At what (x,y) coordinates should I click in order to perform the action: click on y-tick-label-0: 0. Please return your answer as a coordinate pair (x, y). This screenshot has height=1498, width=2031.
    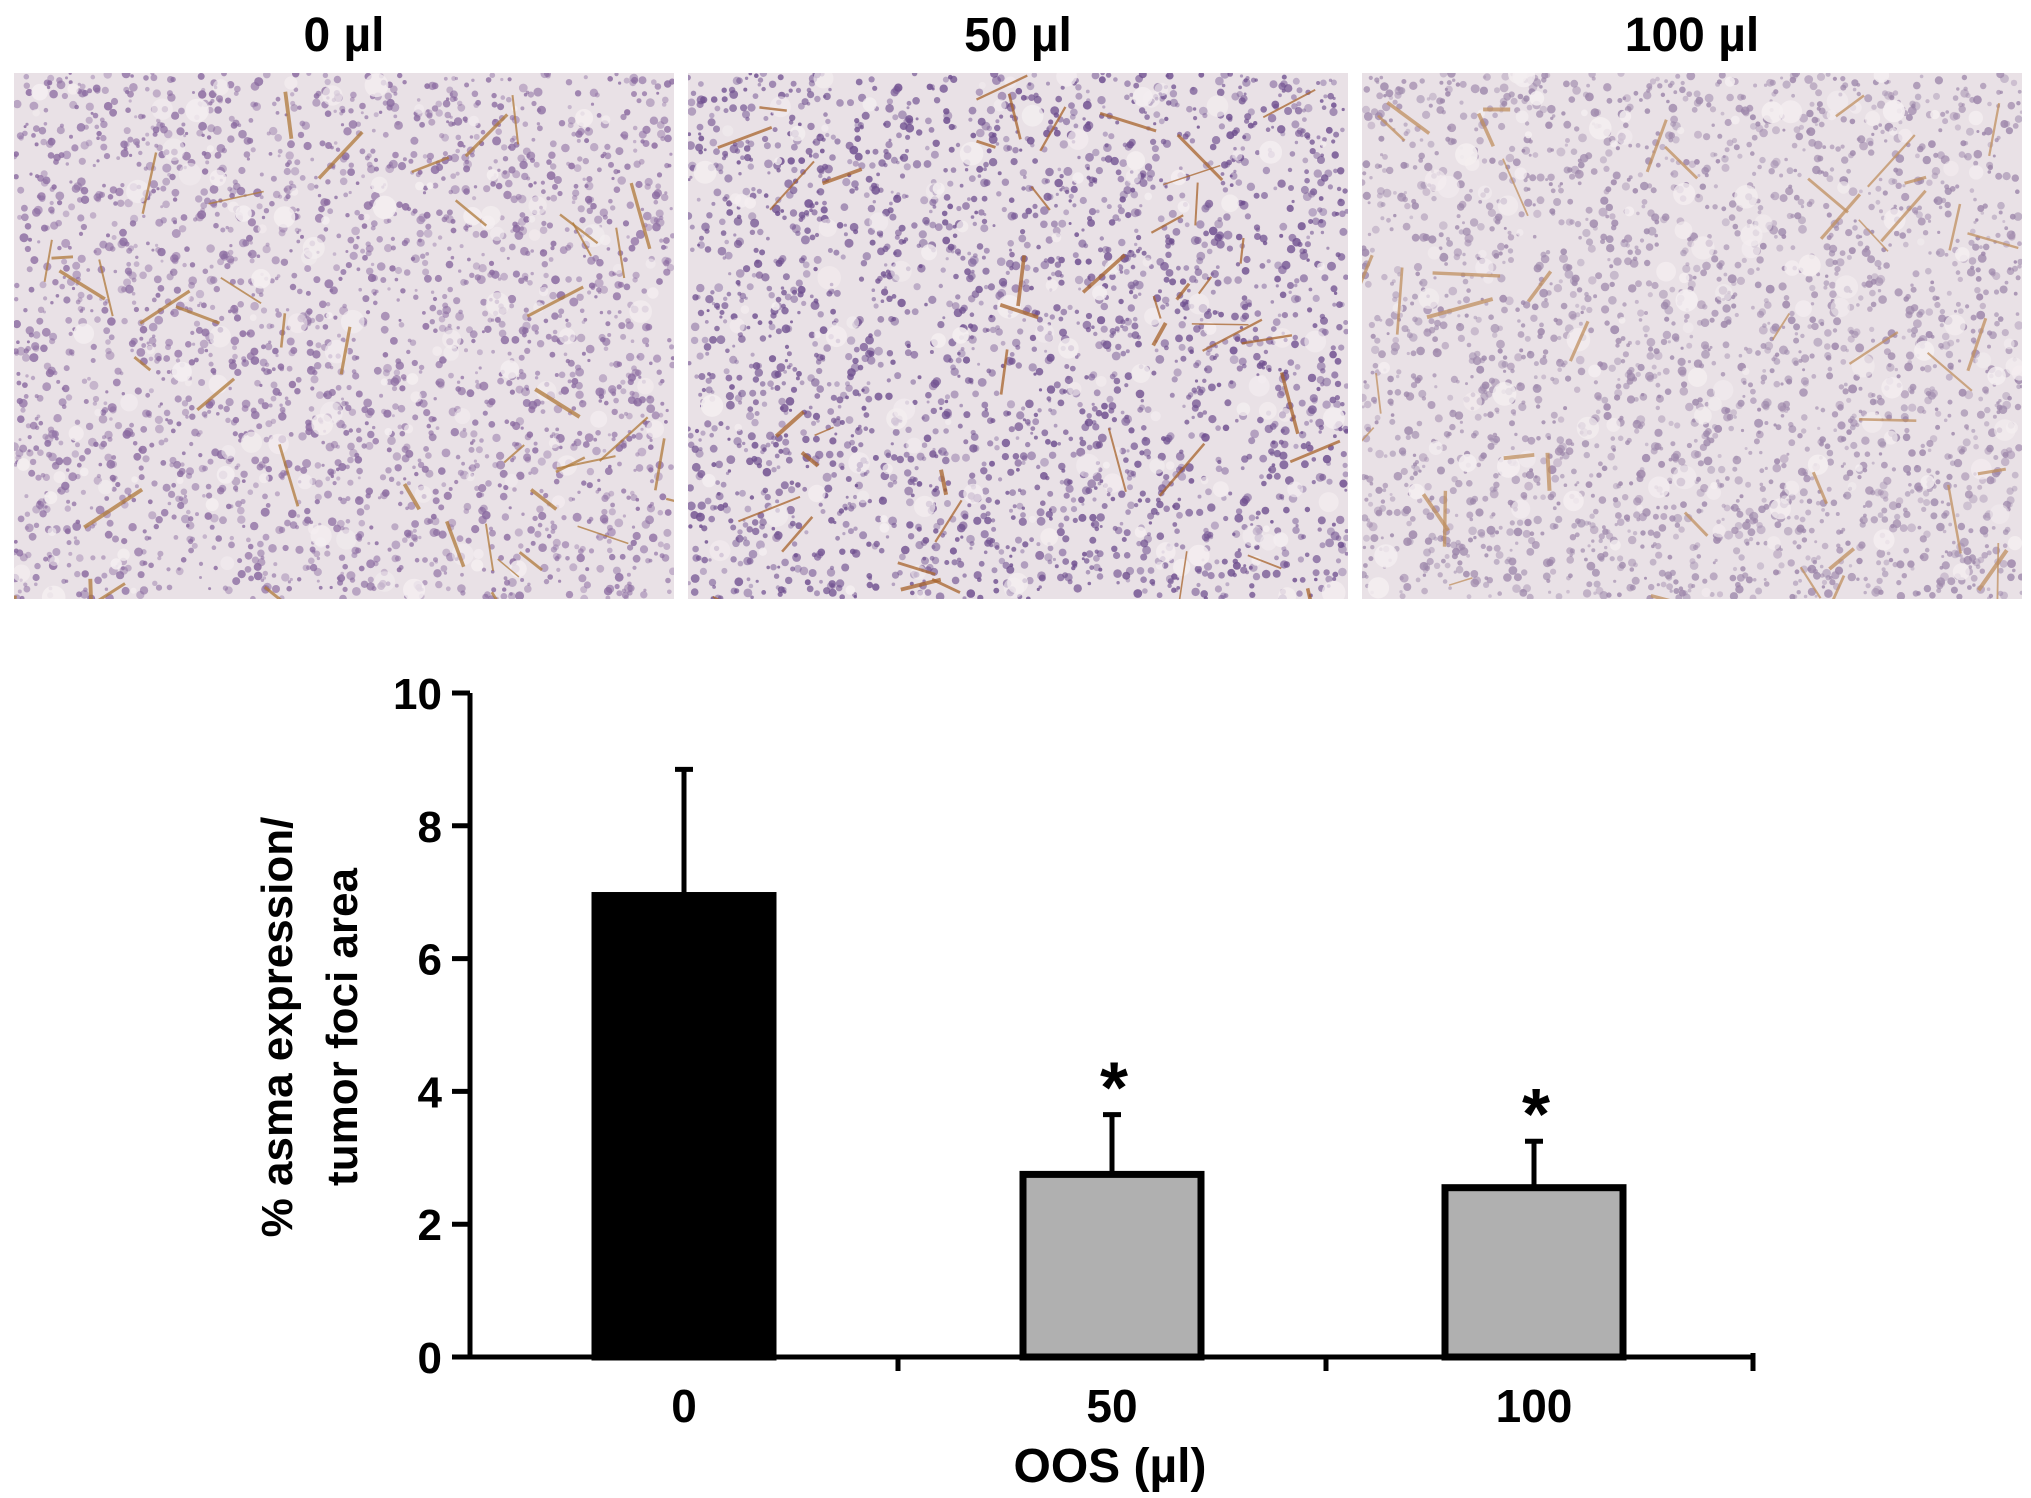
    Looking at the image, I should click on (430, 1358).